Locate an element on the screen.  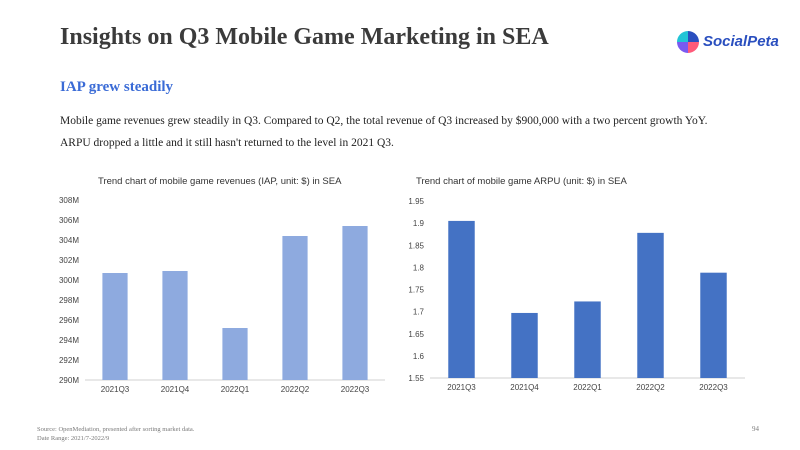
revenue-bar-2021Q4 is located at coordinates (175, 325).